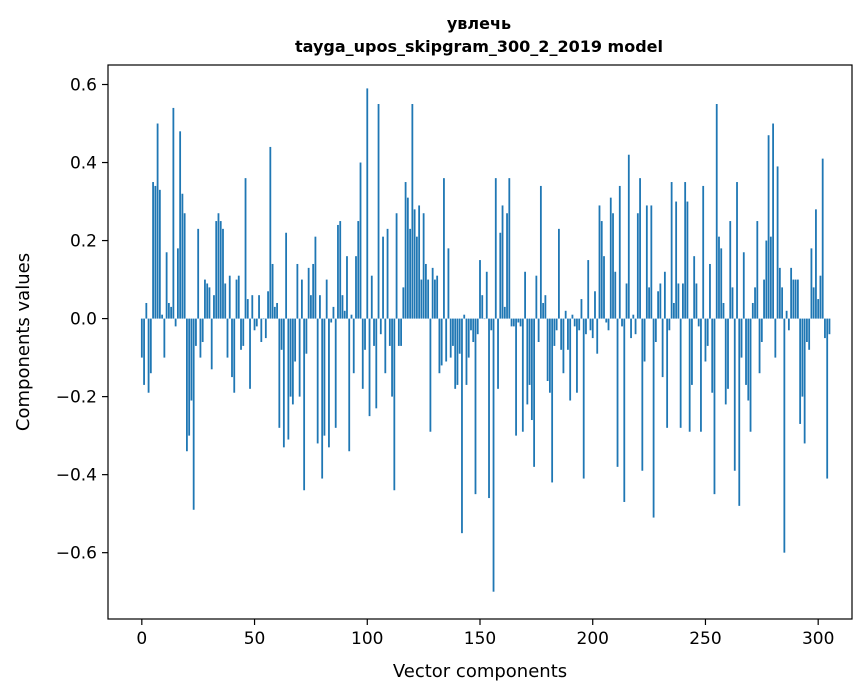 This screenshot has height=696, width=867. Describe the element at coordinates (82, 320) in the screenshot. I see `y-axis-ticks: −0.6 −0.4 −0.2 0.0 0.2 0.4 0.6` at that location.